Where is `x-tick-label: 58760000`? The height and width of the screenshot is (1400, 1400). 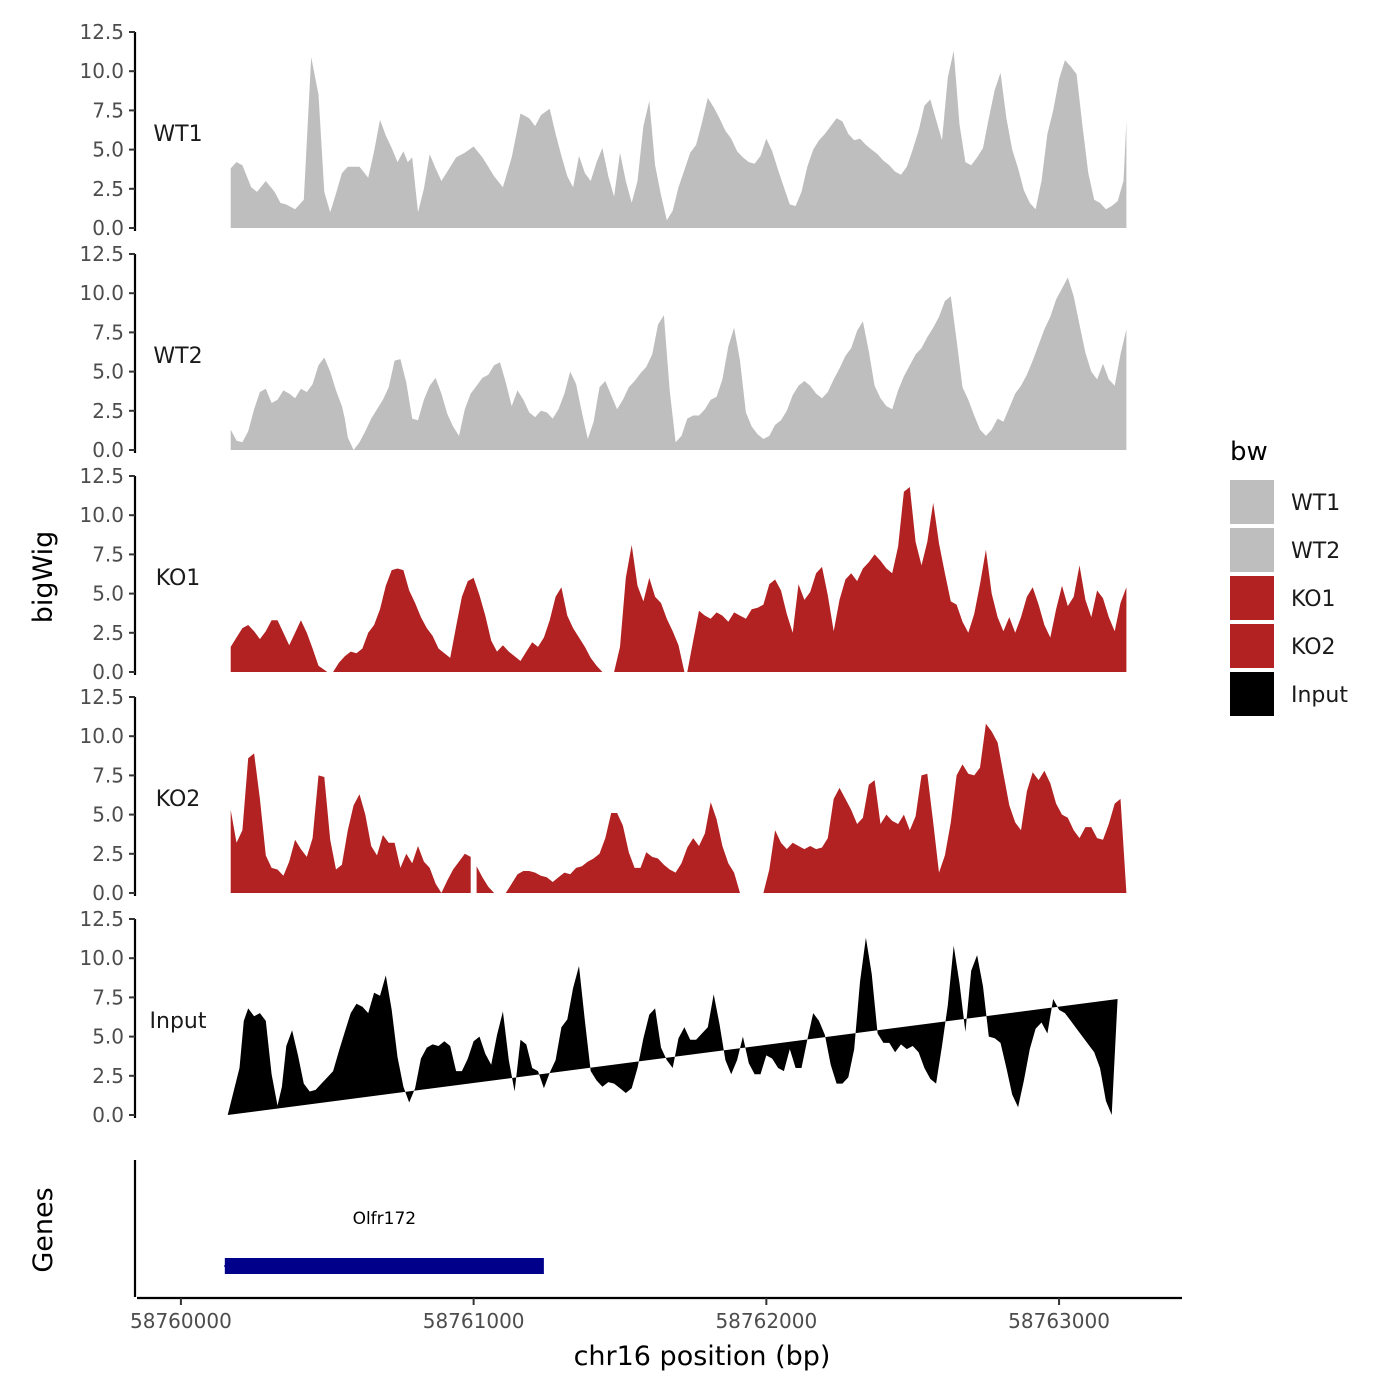
x-tick-label: 58760000 is located at coordinates (181, 1321).